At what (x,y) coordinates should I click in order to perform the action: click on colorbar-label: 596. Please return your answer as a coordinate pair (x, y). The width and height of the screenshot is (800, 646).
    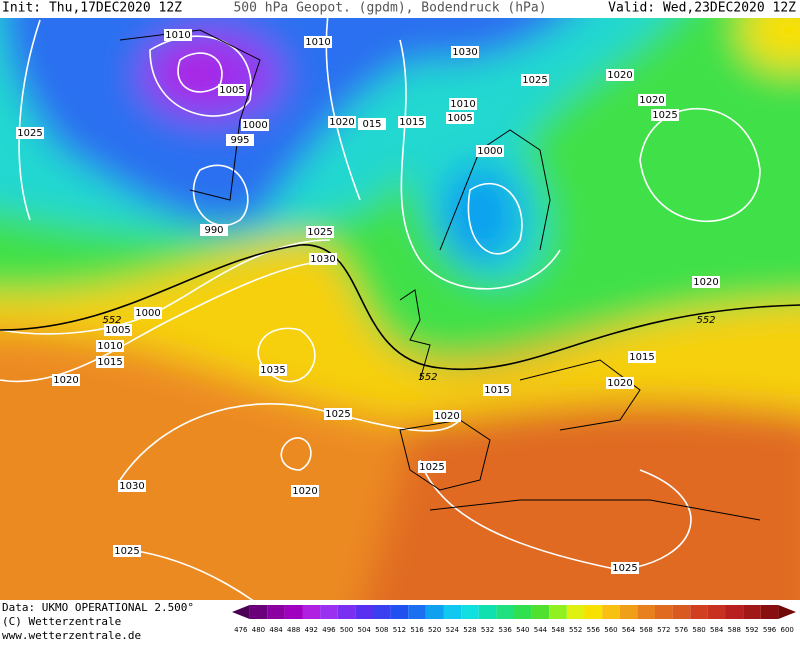
    Looking at the image, I should click on (770, 630).